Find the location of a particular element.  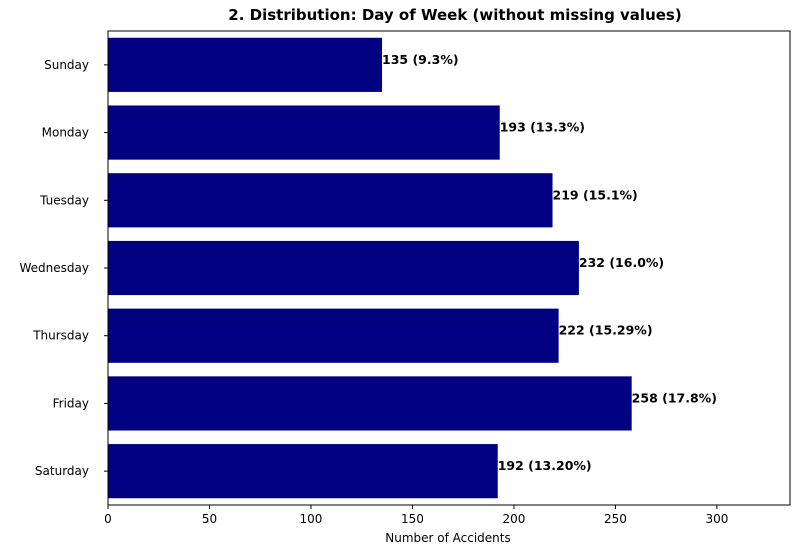

x-tick-label-300: 300 is located at coordinates (716, 519).